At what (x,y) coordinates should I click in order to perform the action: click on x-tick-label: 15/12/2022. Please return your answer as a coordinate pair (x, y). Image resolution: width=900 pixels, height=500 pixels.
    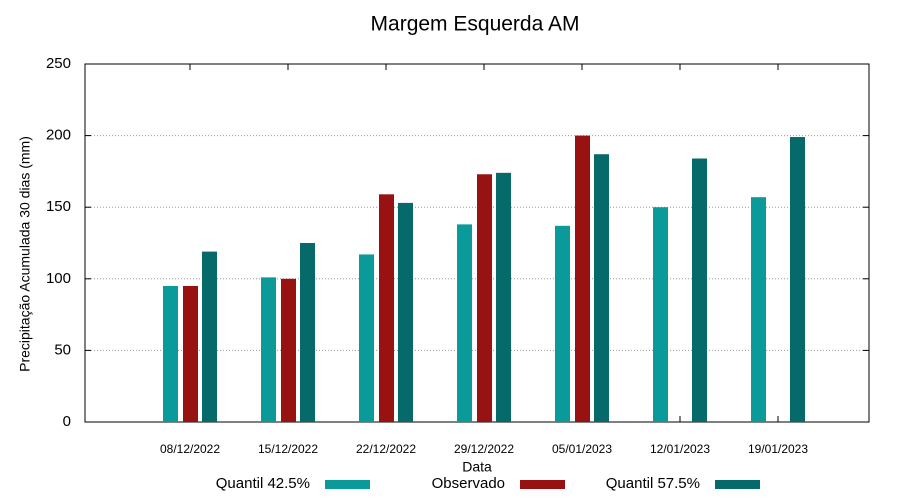
    Looking at the image, I should click on (288, 449).